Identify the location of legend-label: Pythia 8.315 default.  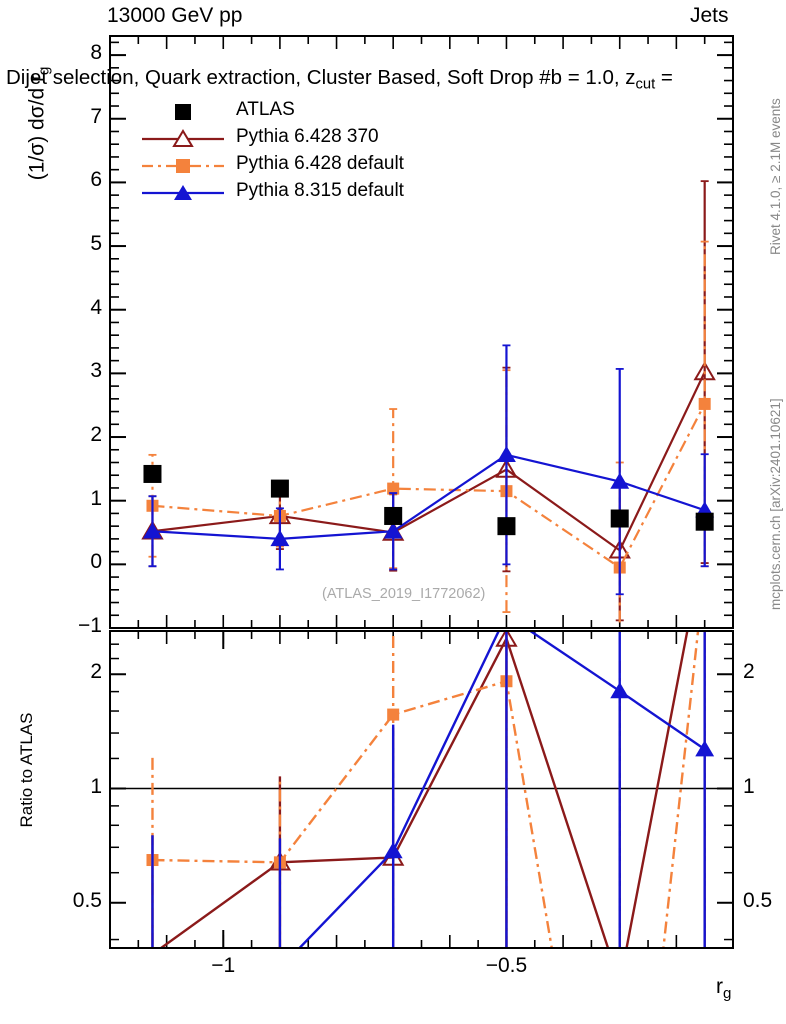
(320, 190).